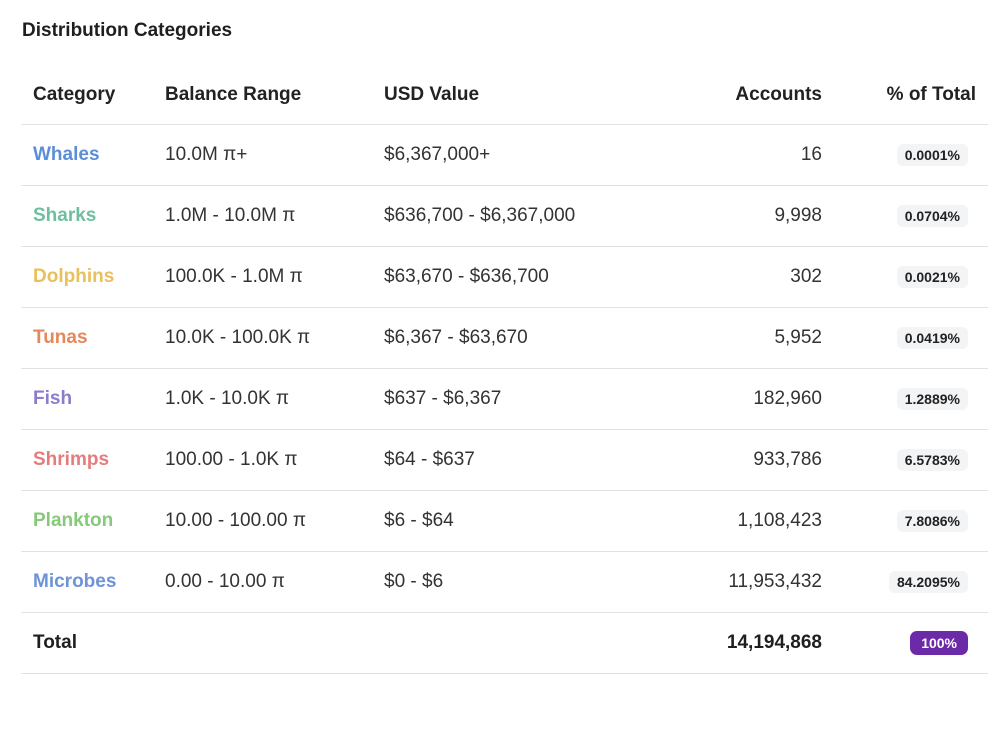 The image size is (1003, 738). I want to click on balance-range-cell: 100.0K - 1.0M π, so click(274, 277).